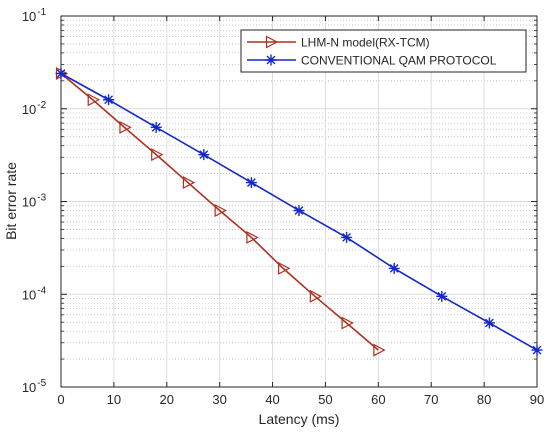 The image size is (550, 443). Describe the element at coordinates (325, 399) in the screenshot. I see `x-tick-label: 50` at that location.